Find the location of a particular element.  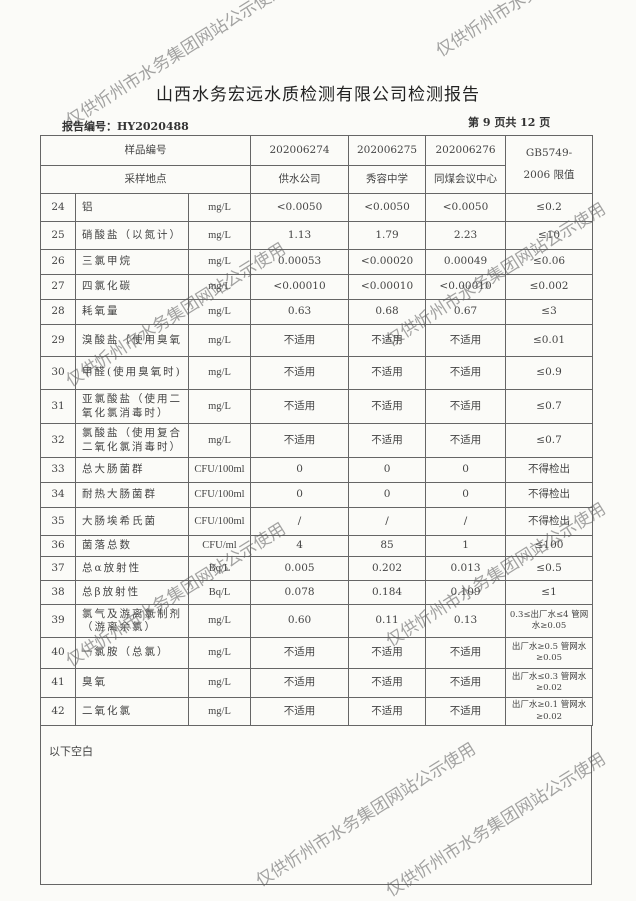

sample-no: 202006274 is located at coordinates (300, 150).